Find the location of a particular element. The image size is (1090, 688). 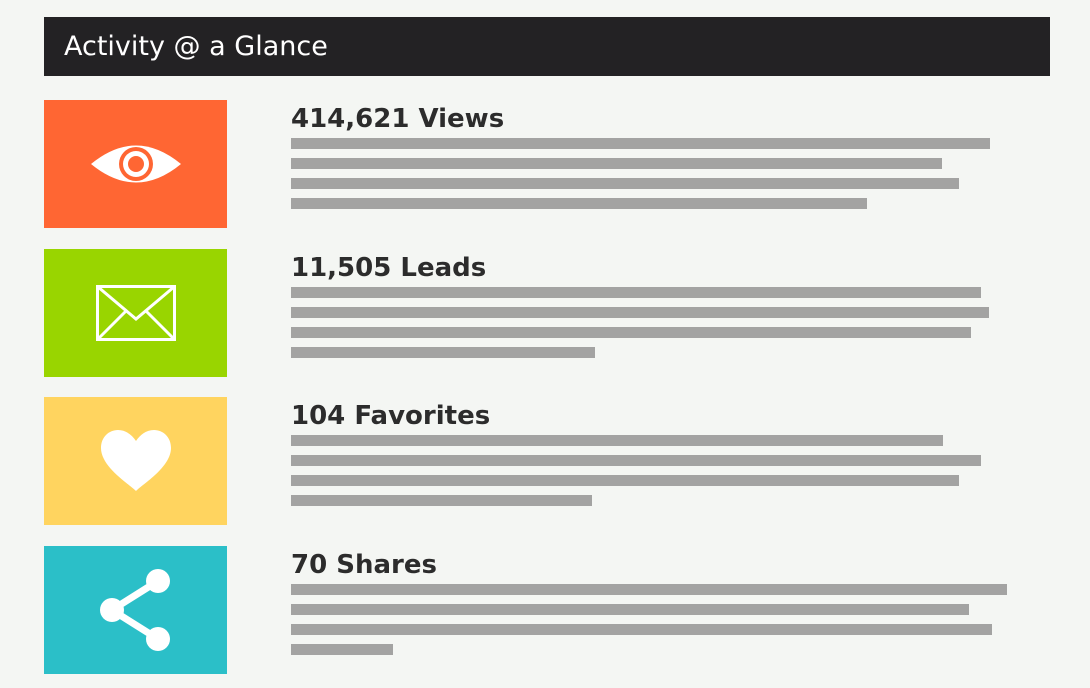

share-icon is located at coordinates (136, 610).